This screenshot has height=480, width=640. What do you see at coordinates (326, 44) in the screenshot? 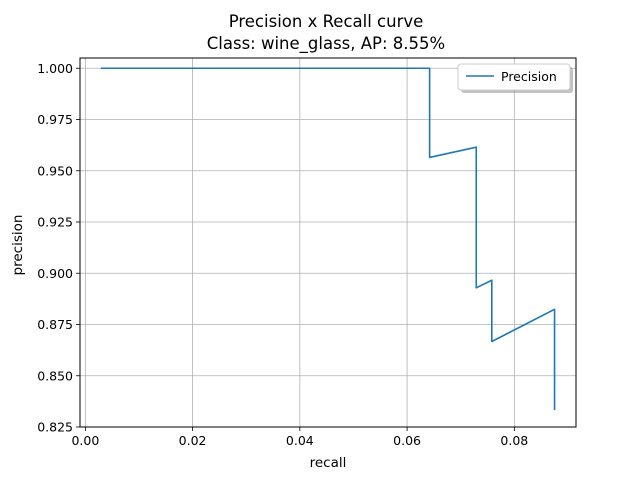
I see `chart-title-line2: Class: wine_glass, AP: 8.55%` at bounding box center [326, 44].